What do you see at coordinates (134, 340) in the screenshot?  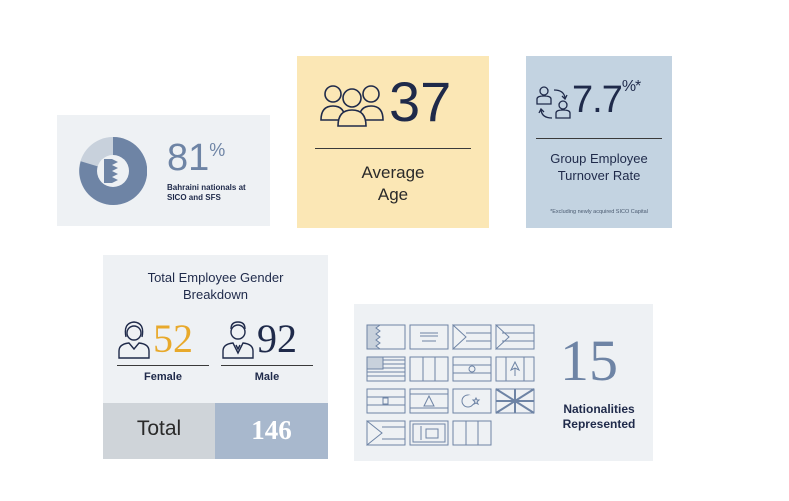 I see `female-icon` at bounding box center [134, 340].